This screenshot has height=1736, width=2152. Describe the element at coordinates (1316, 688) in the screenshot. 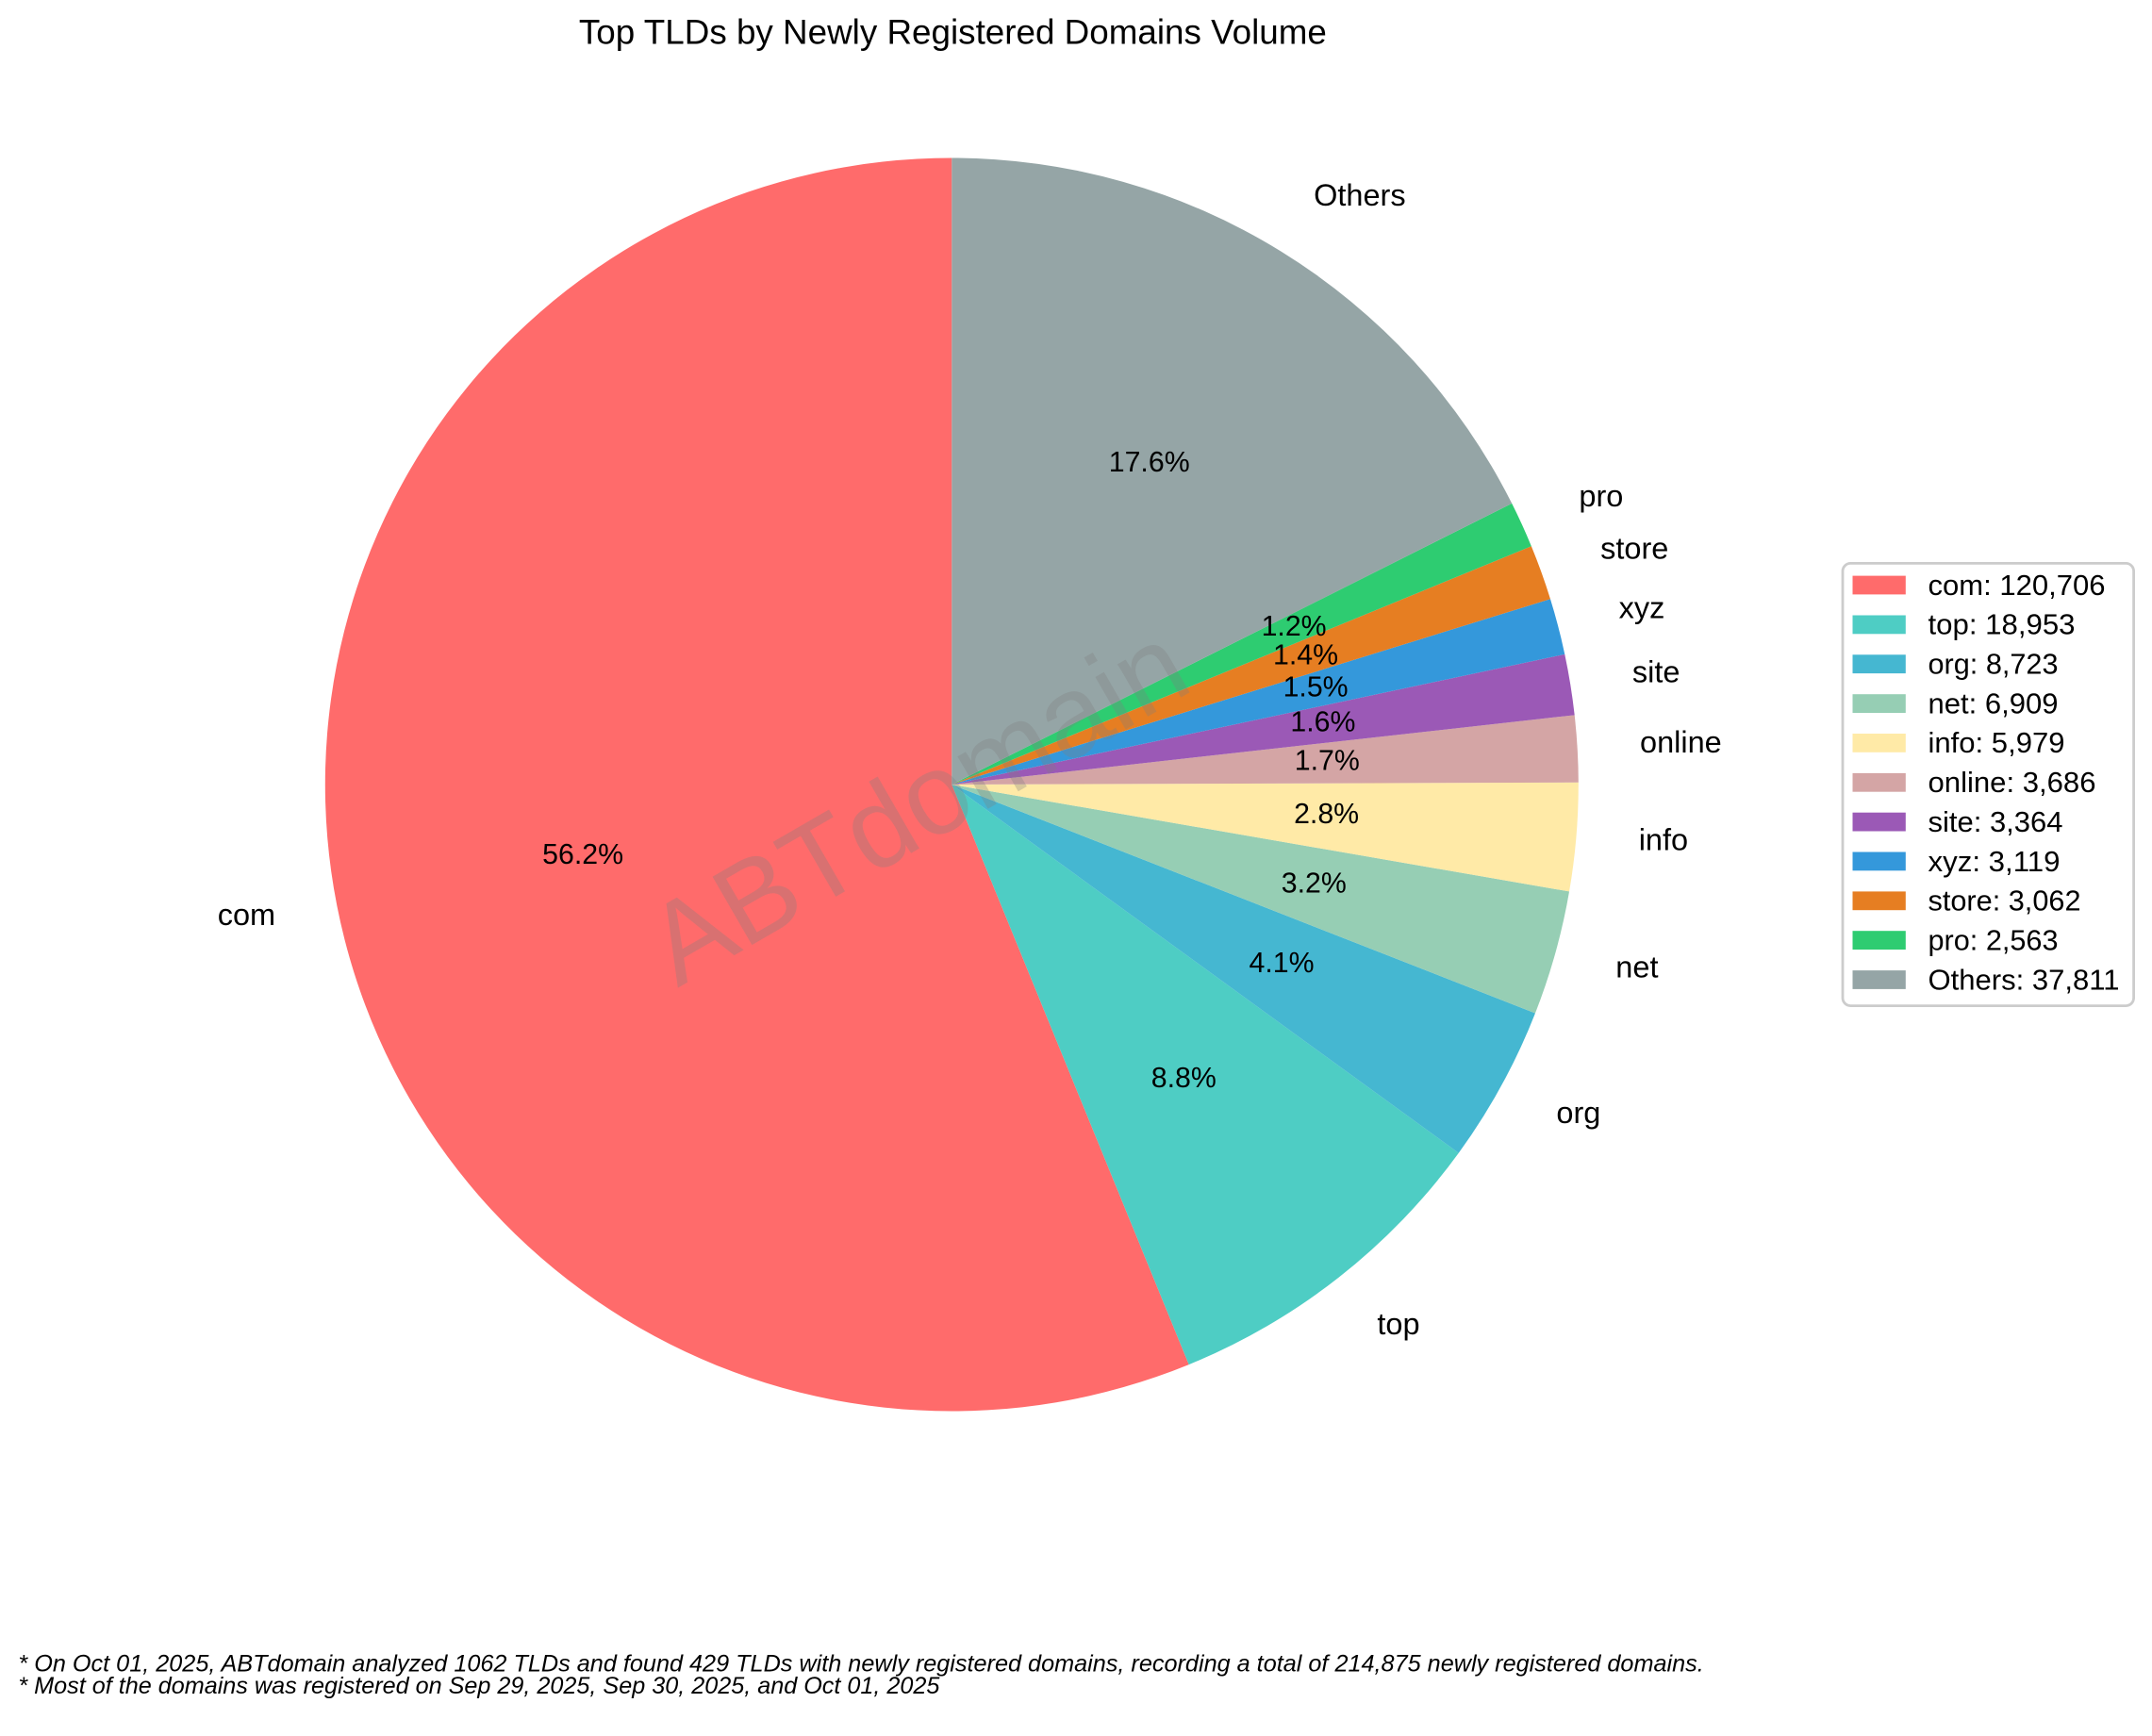

I see `svg-text: 1.5%` at that location.